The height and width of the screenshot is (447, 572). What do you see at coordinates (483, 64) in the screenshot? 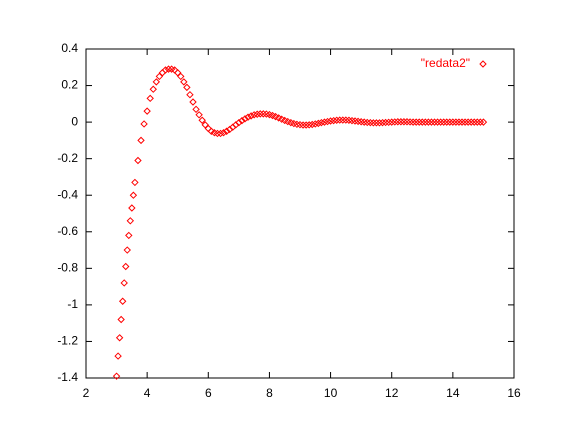
I see `legend-marker` at bounding box center [483, 64].